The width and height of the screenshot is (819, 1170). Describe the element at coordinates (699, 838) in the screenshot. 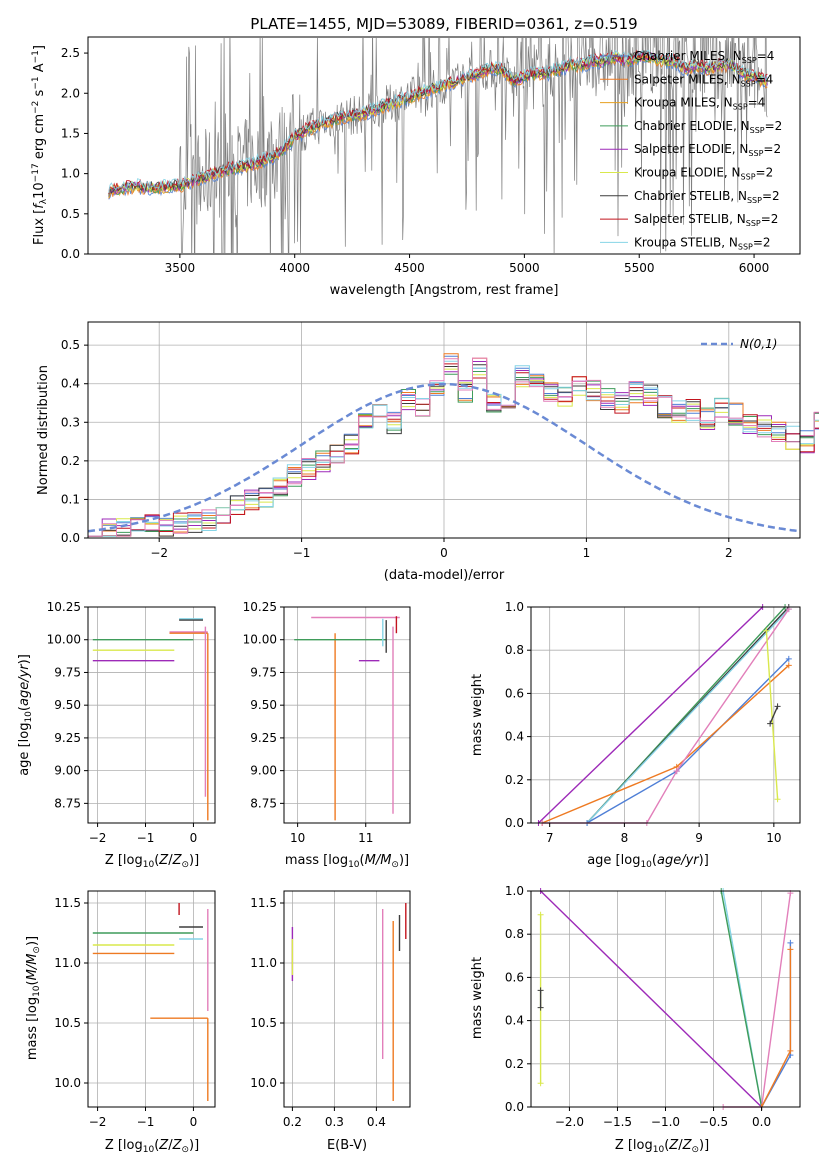

I see `massweight-vs-age-xtick-label: 9` at that location.